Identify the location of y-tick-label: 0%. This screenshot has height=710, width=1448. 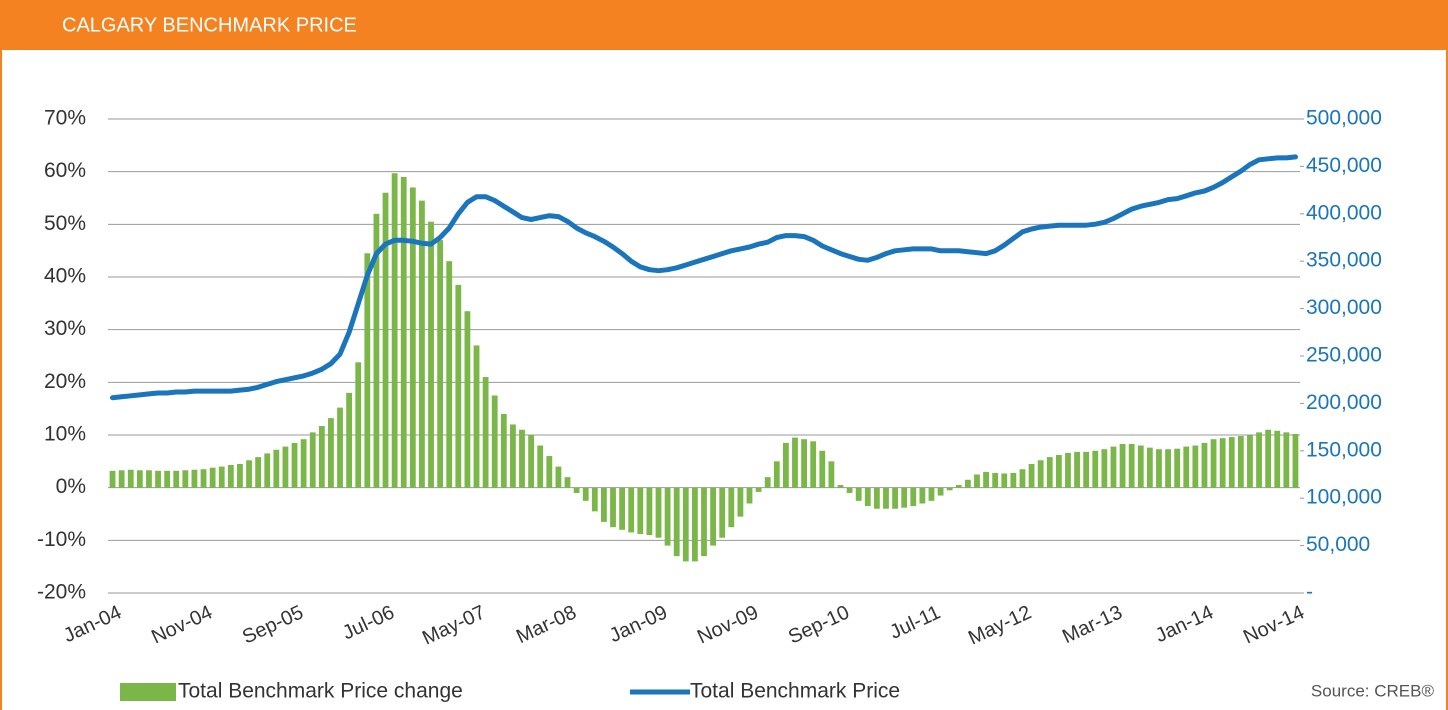
(71, 486).